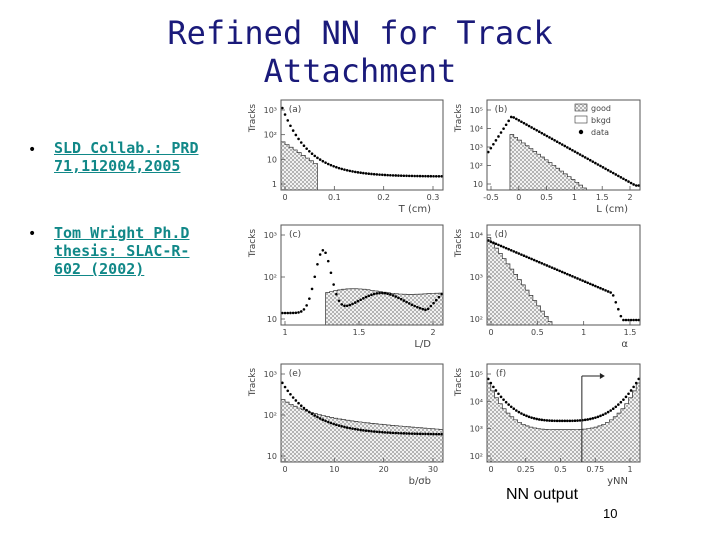 The image size is (720, 540). I want to click on x-axis-label: α, so click(624, 344).